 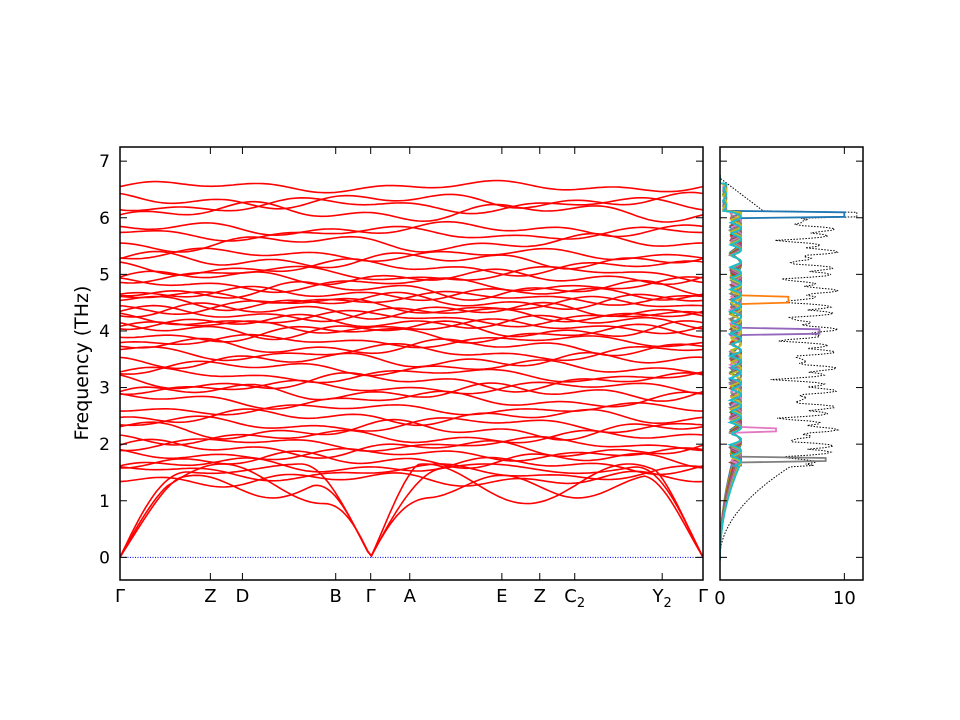 I want to click on band-y-tick-label: 2, so click(x=104, y=445).